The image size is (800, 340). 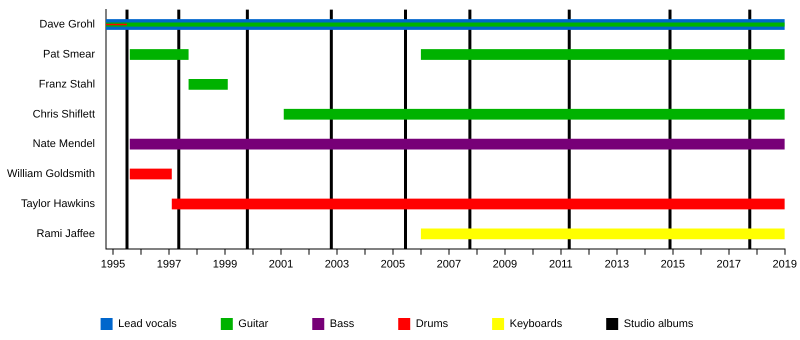 I want to click on y-tick-label: Chris Shiflett, so click(x=64, y=114).